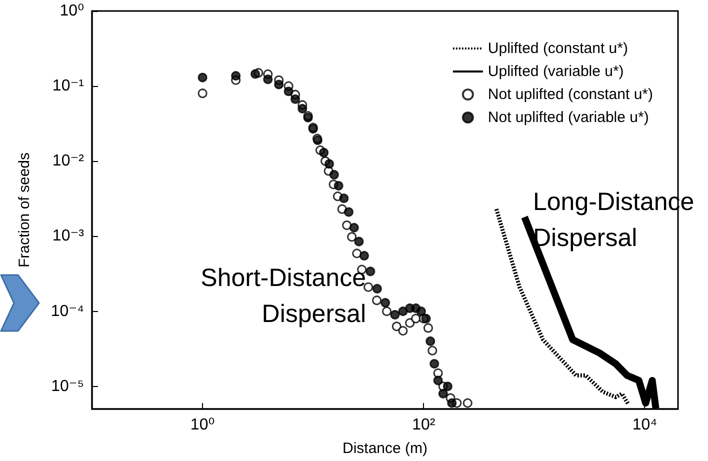  I want to click on x-axis-title: Distance (m), so click(385, 448).